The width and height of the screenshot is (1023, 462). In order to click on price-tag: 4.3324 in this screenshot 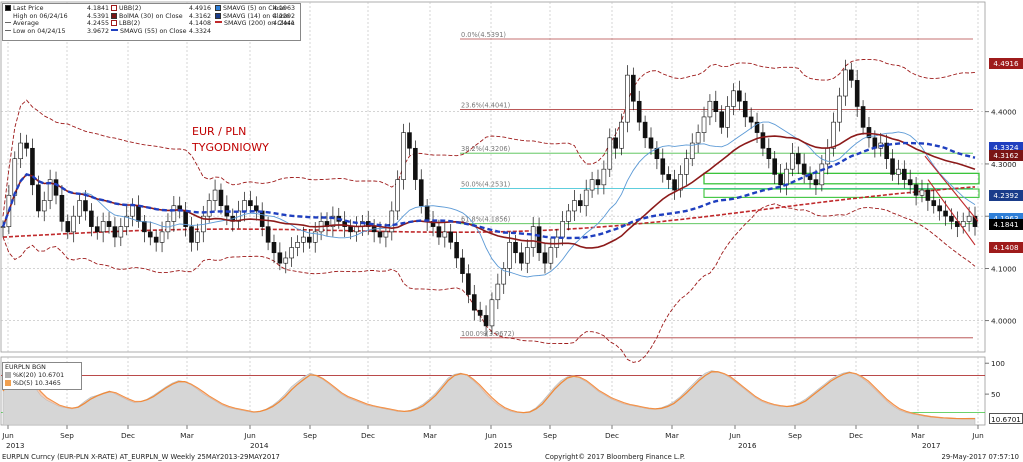, I will do `click(1006, 147)`.